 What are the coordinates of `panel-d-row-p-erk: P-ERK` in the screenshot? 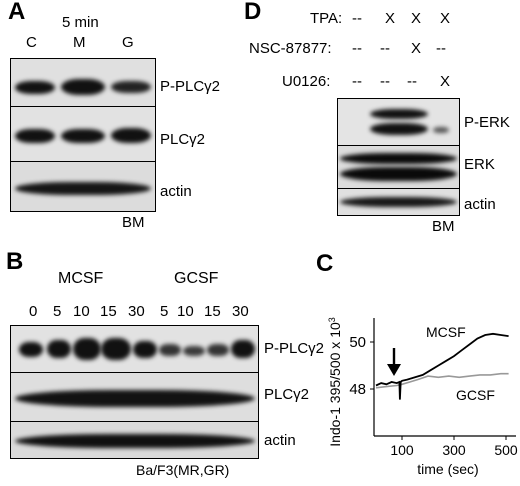 It's located at (487, 122).